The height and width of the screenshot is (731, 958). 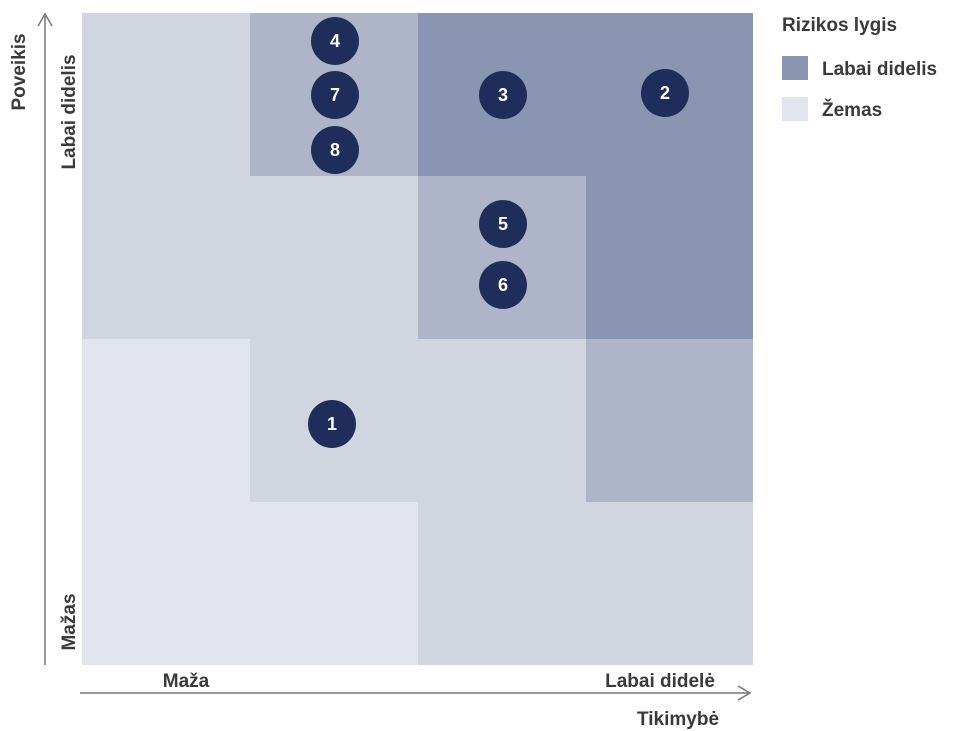 I want to click on risk-marker-label: 2, so click(x=665, y=93).